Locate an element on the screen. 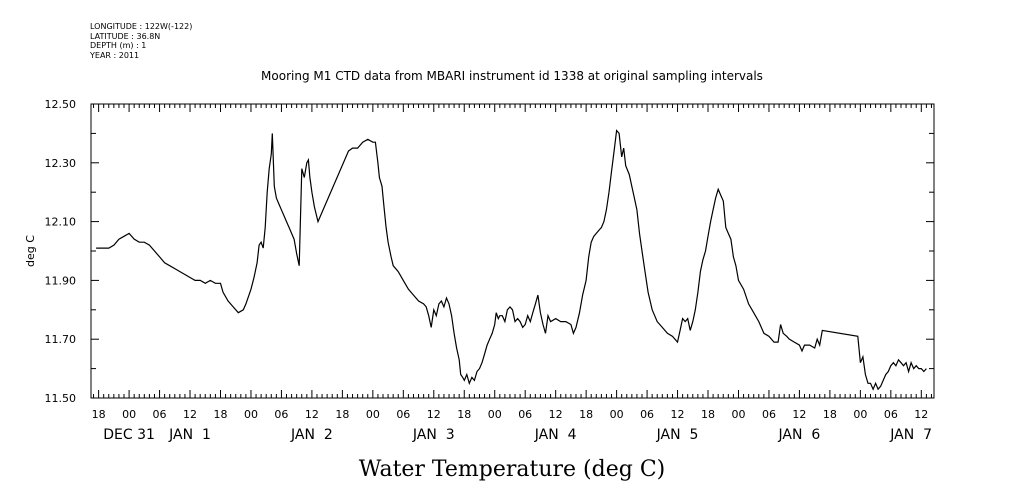 The image size is (1009, 504). y-axis-label: deg C is located at coordinates (30, 251).